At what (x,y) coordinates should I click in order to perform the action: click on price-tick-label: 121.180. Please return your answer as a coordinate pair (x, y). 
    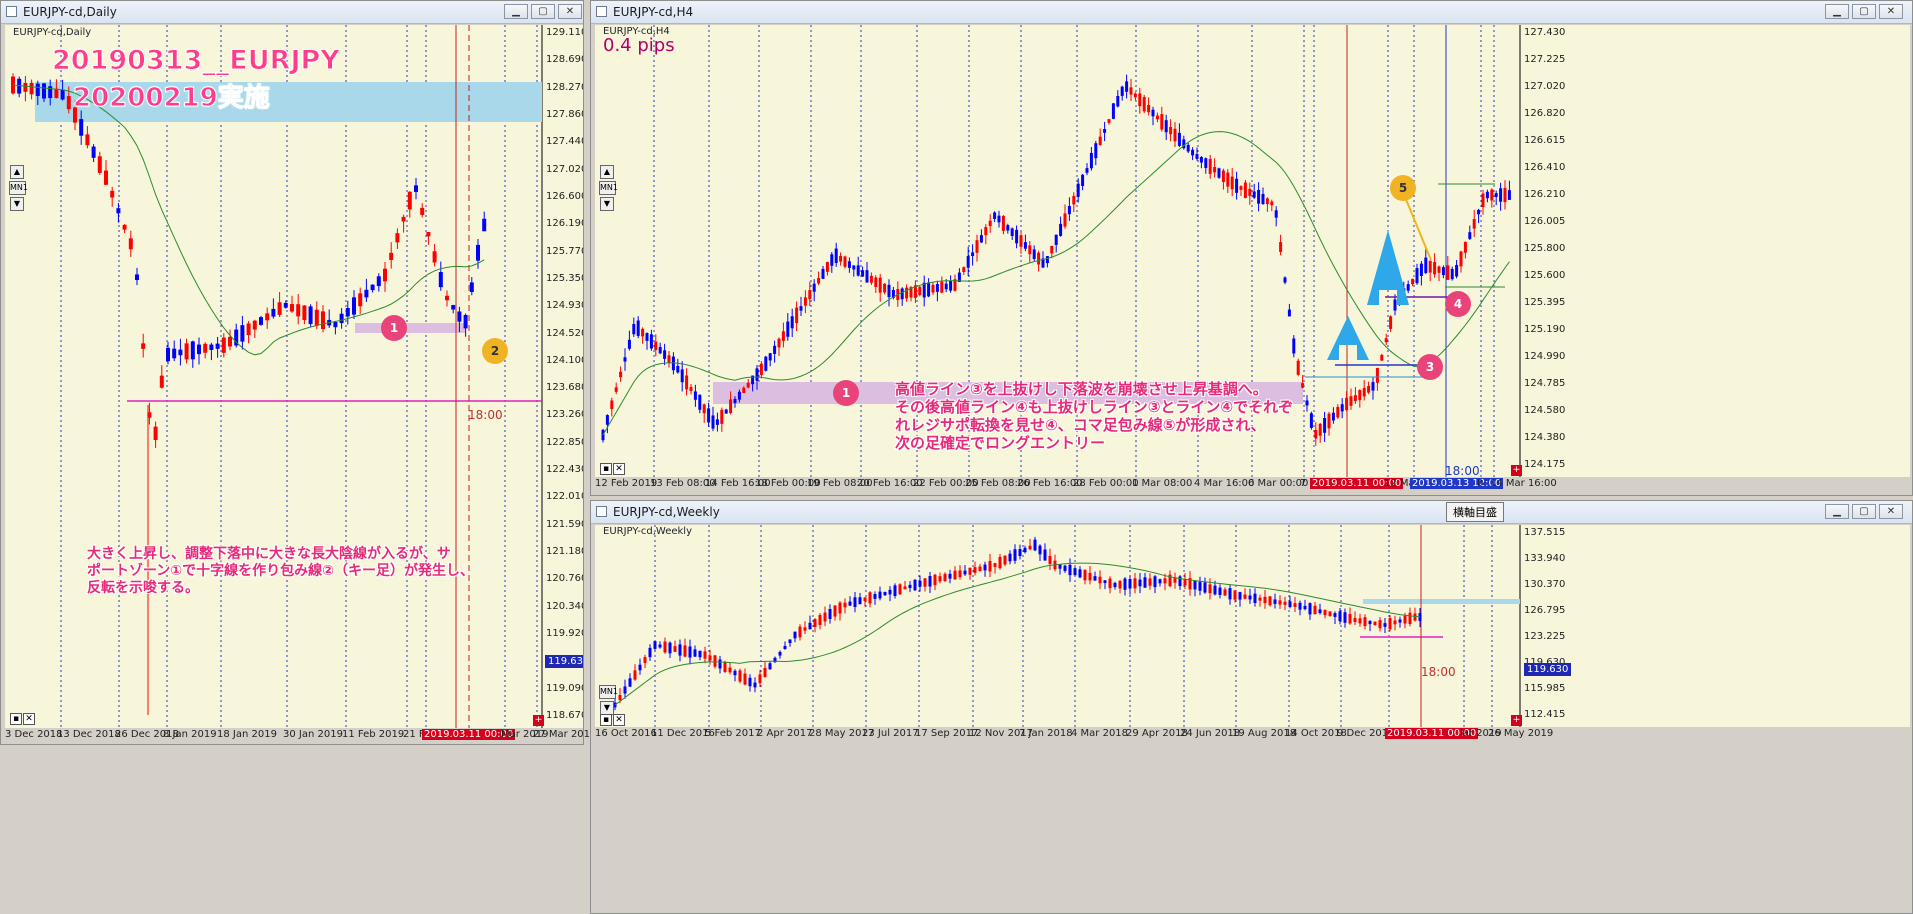
    Looking at the image, I should click on (564, 551).